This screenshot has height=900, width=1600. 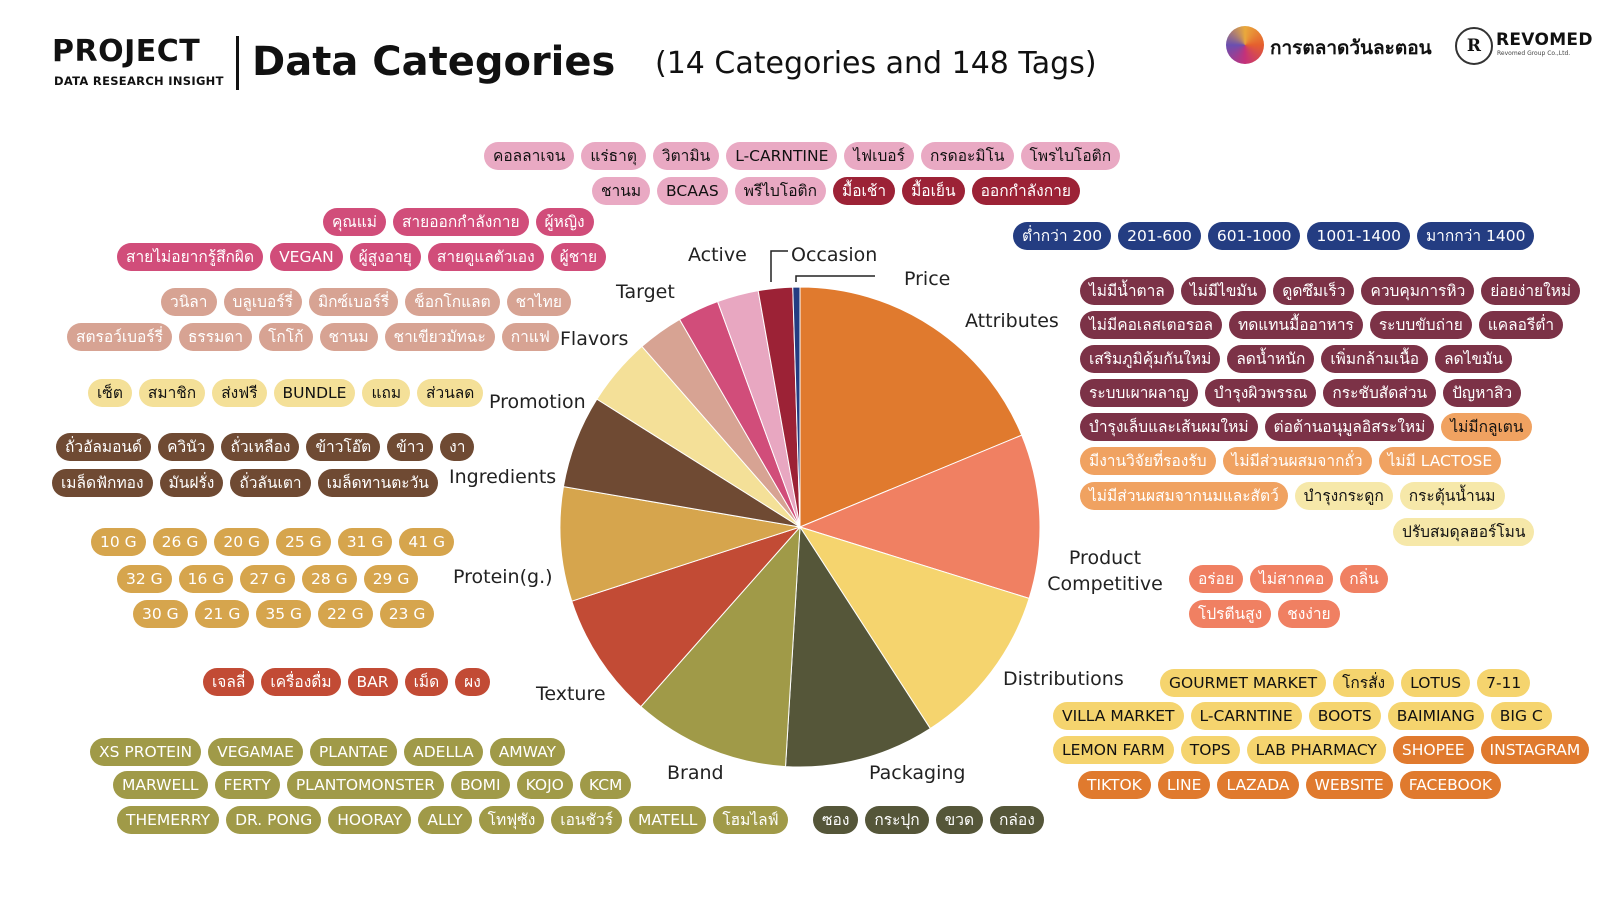 What do you see at coordinates (377, 483) in the screenshot?
I see `tag-ingredients-2: เมล็ดทานตะวัน` at bounding box center [377, 483].